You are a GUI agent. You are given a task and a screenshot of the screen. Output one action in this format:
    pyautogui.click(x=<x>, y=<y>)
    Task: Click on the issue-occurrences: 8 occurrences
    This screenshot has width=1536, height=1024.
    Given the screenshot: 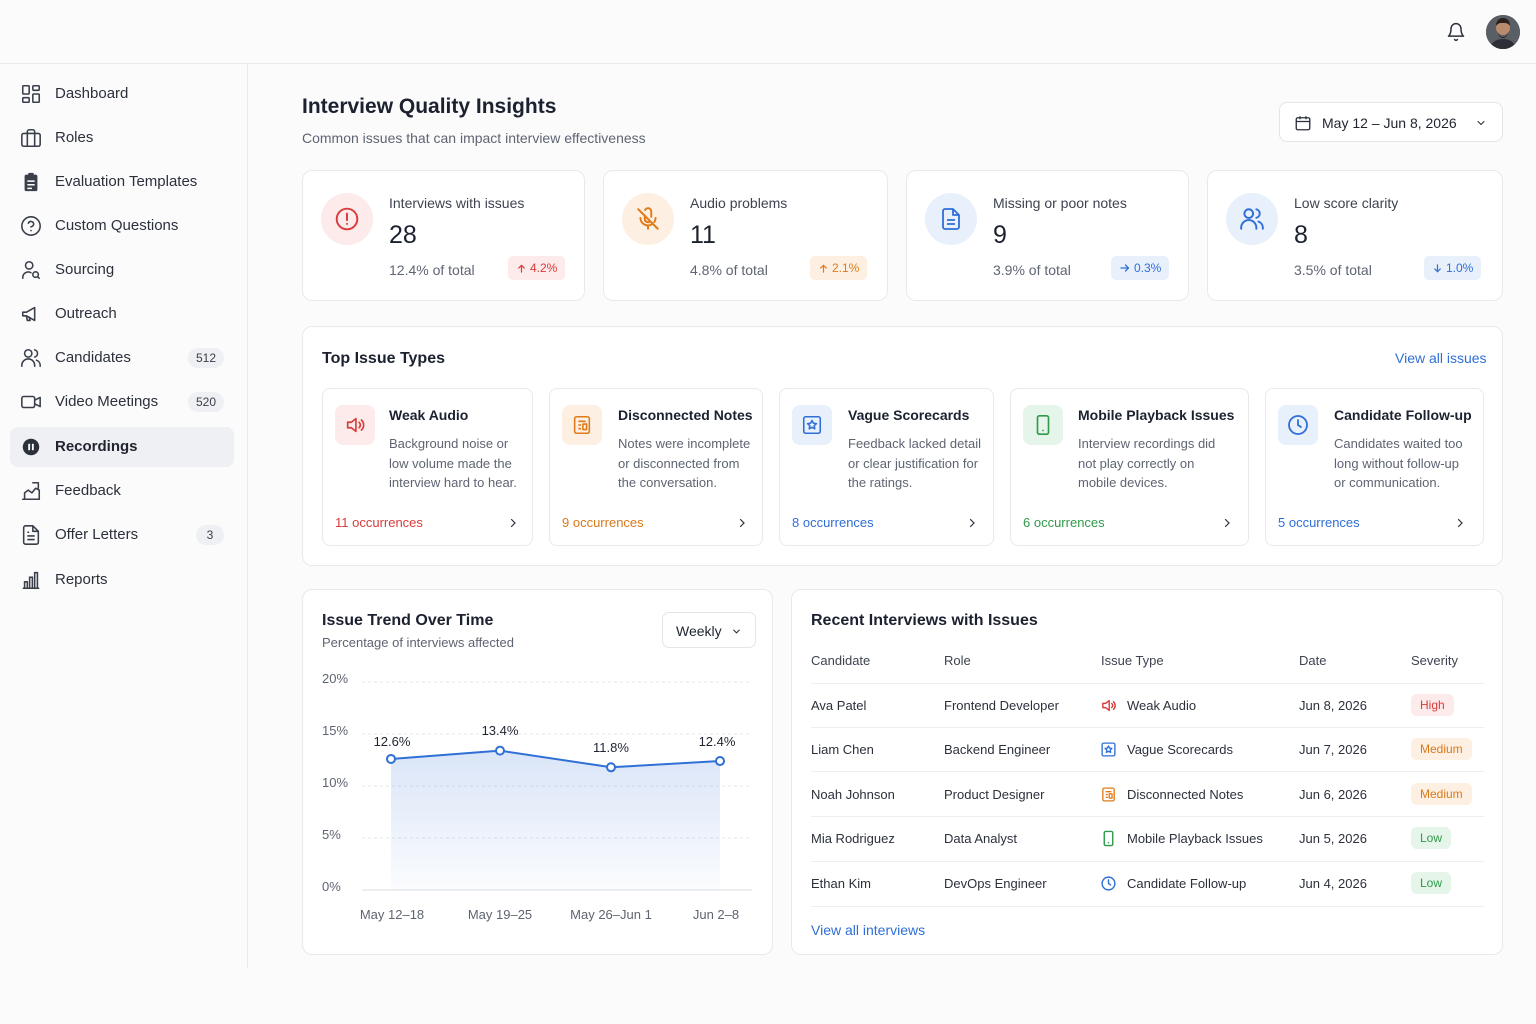 What is the action you would take?
    pyautogui.click(x=833, y=522)
    